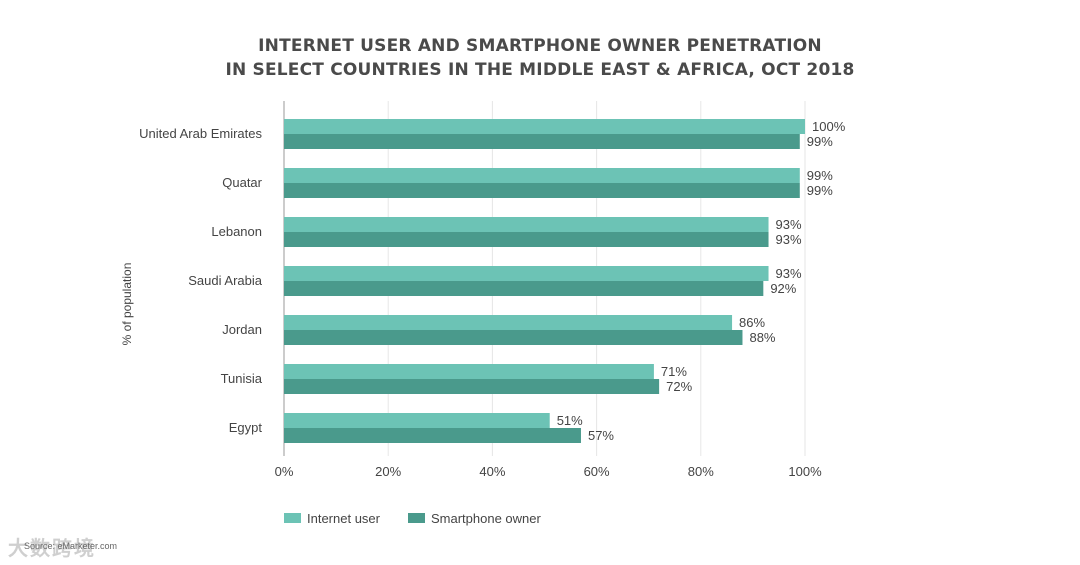 Image resolution: width=1080 pixels, height=565 pixels. Describe the element at coordinates (246, 427) in the screenshot. I see `category-label: Egypt` at that location.